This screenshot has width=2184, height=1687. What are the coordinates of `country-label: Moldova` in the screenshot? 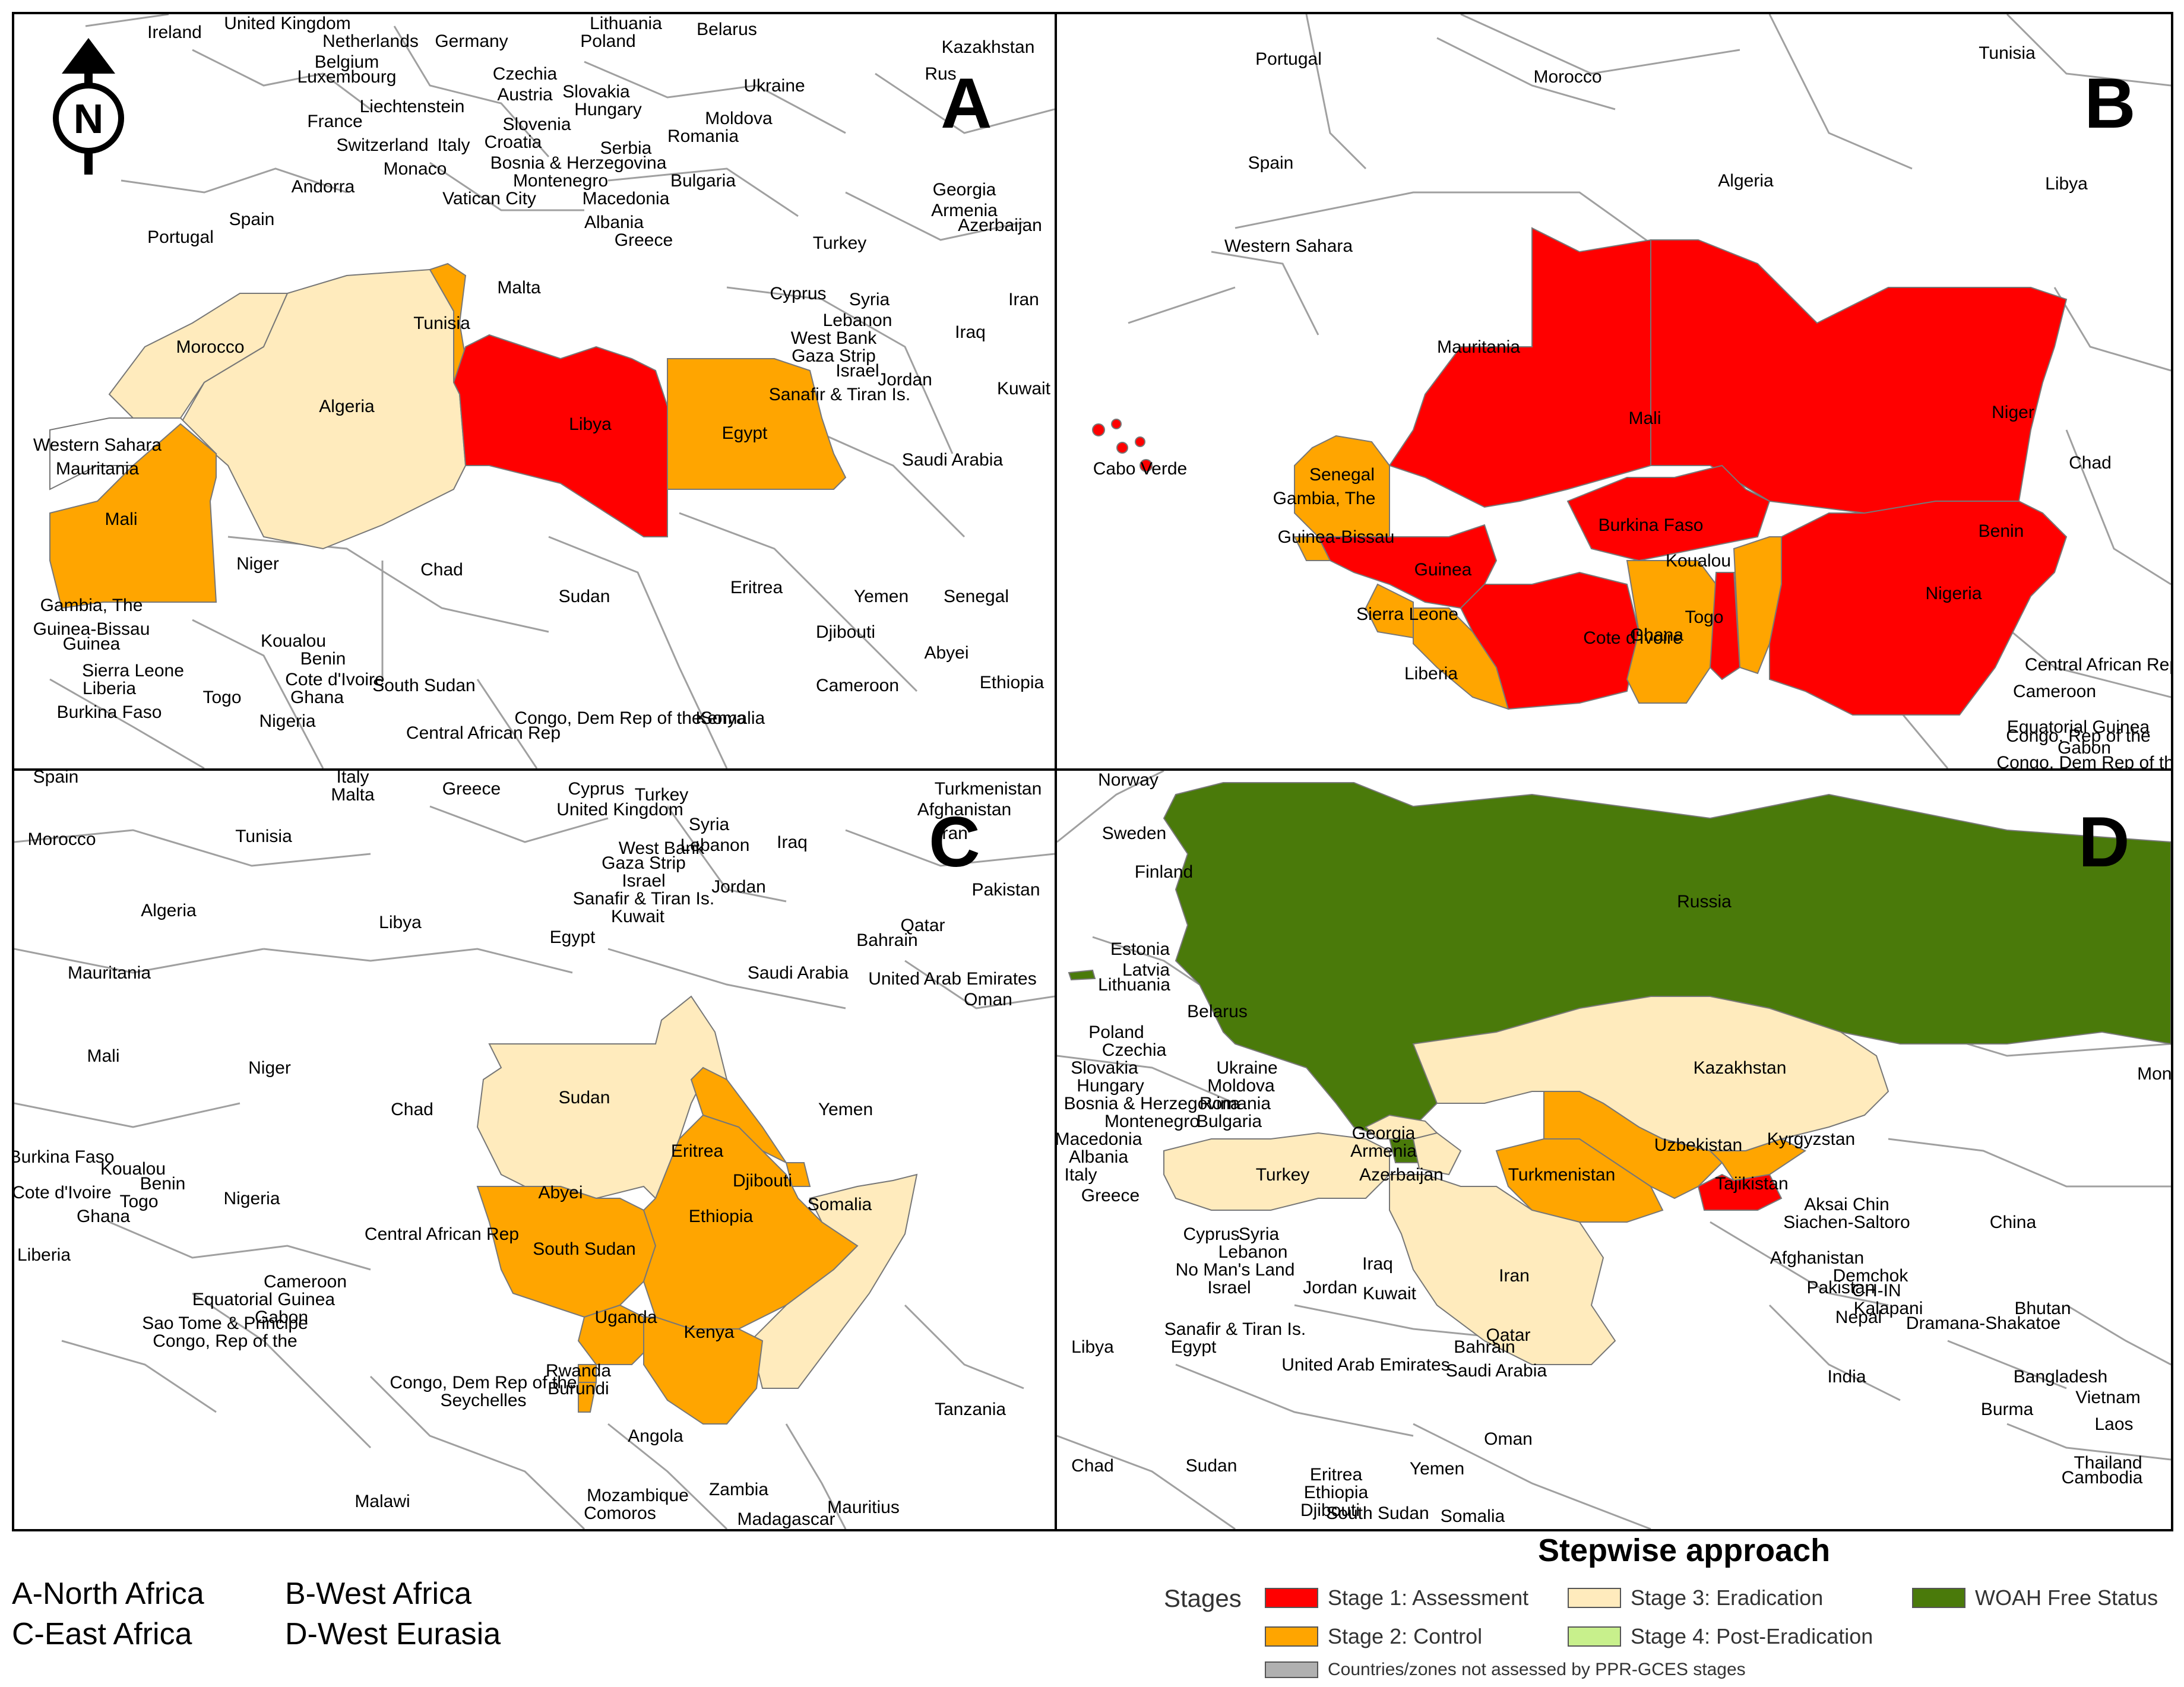 It's located at (739, 118).